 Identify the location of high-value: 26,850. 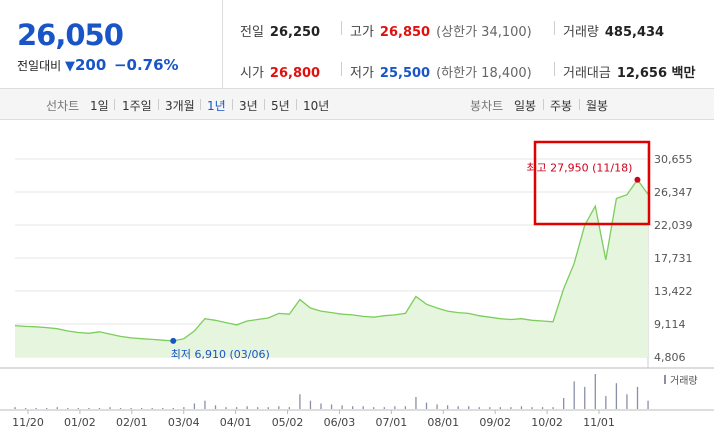
(405, 32).